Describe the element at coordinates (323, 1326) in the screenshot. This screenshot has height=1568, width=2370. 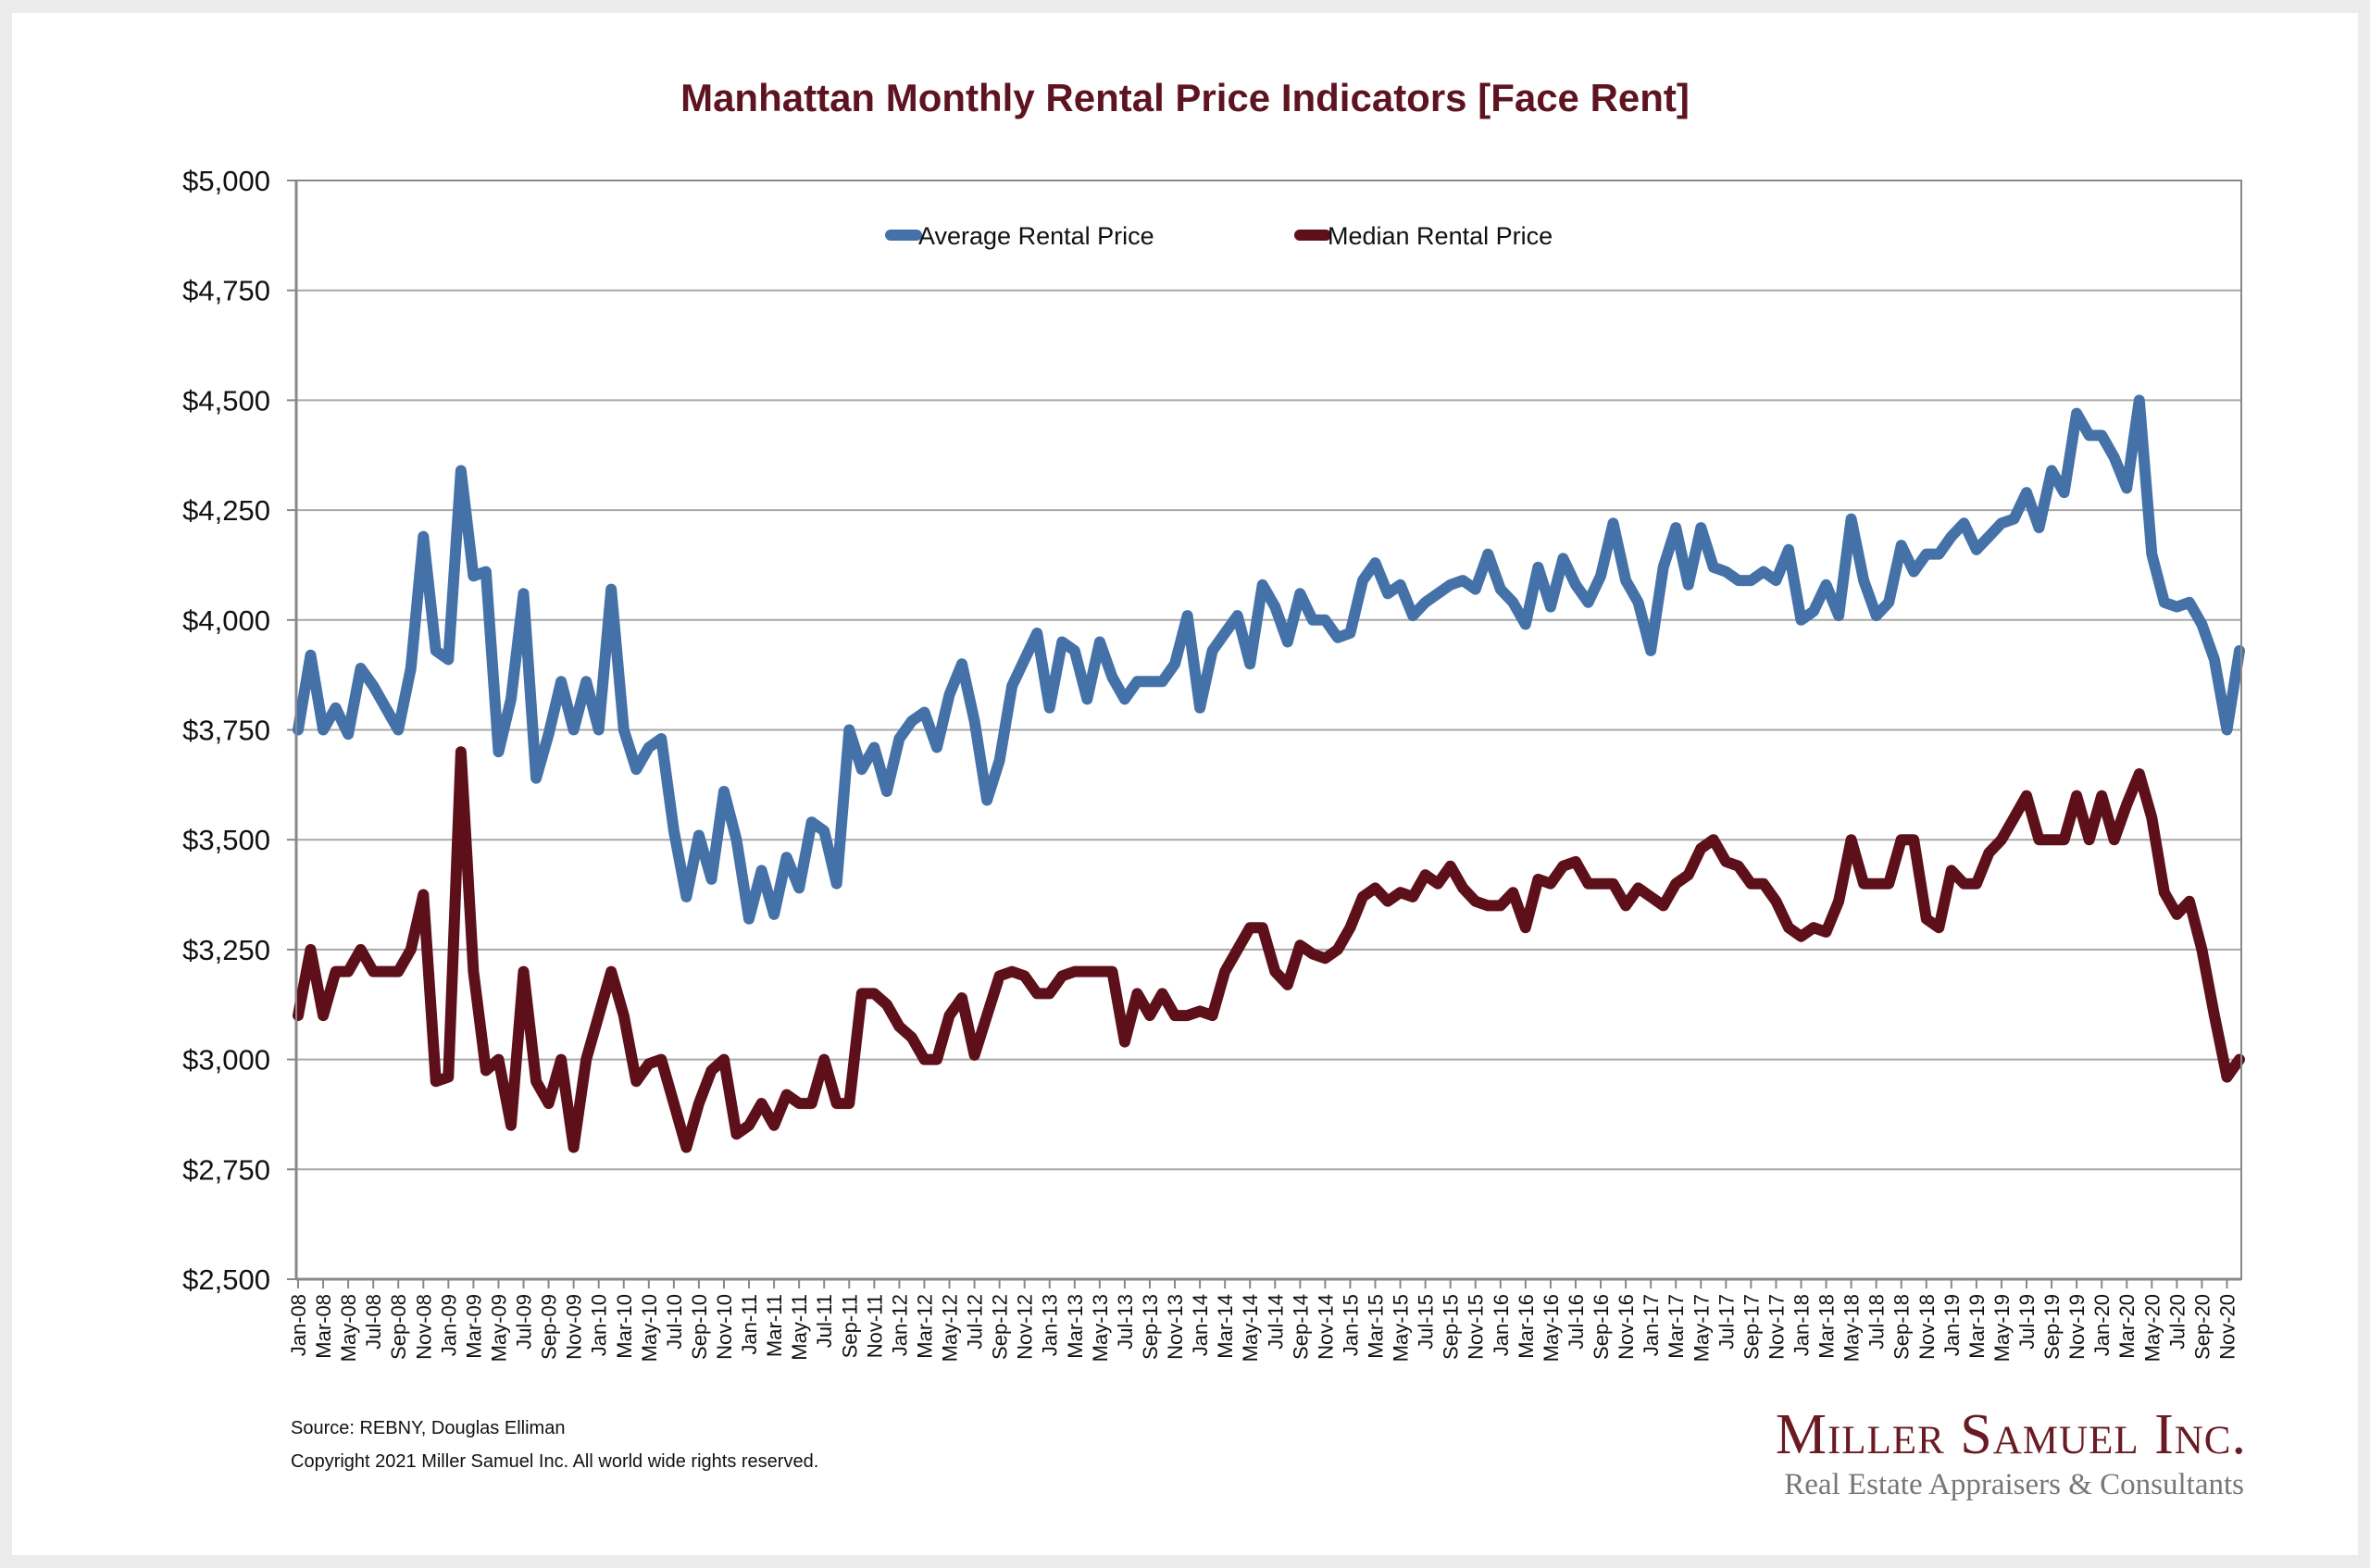
I see `x-tick-label: Mar-08` at that location.